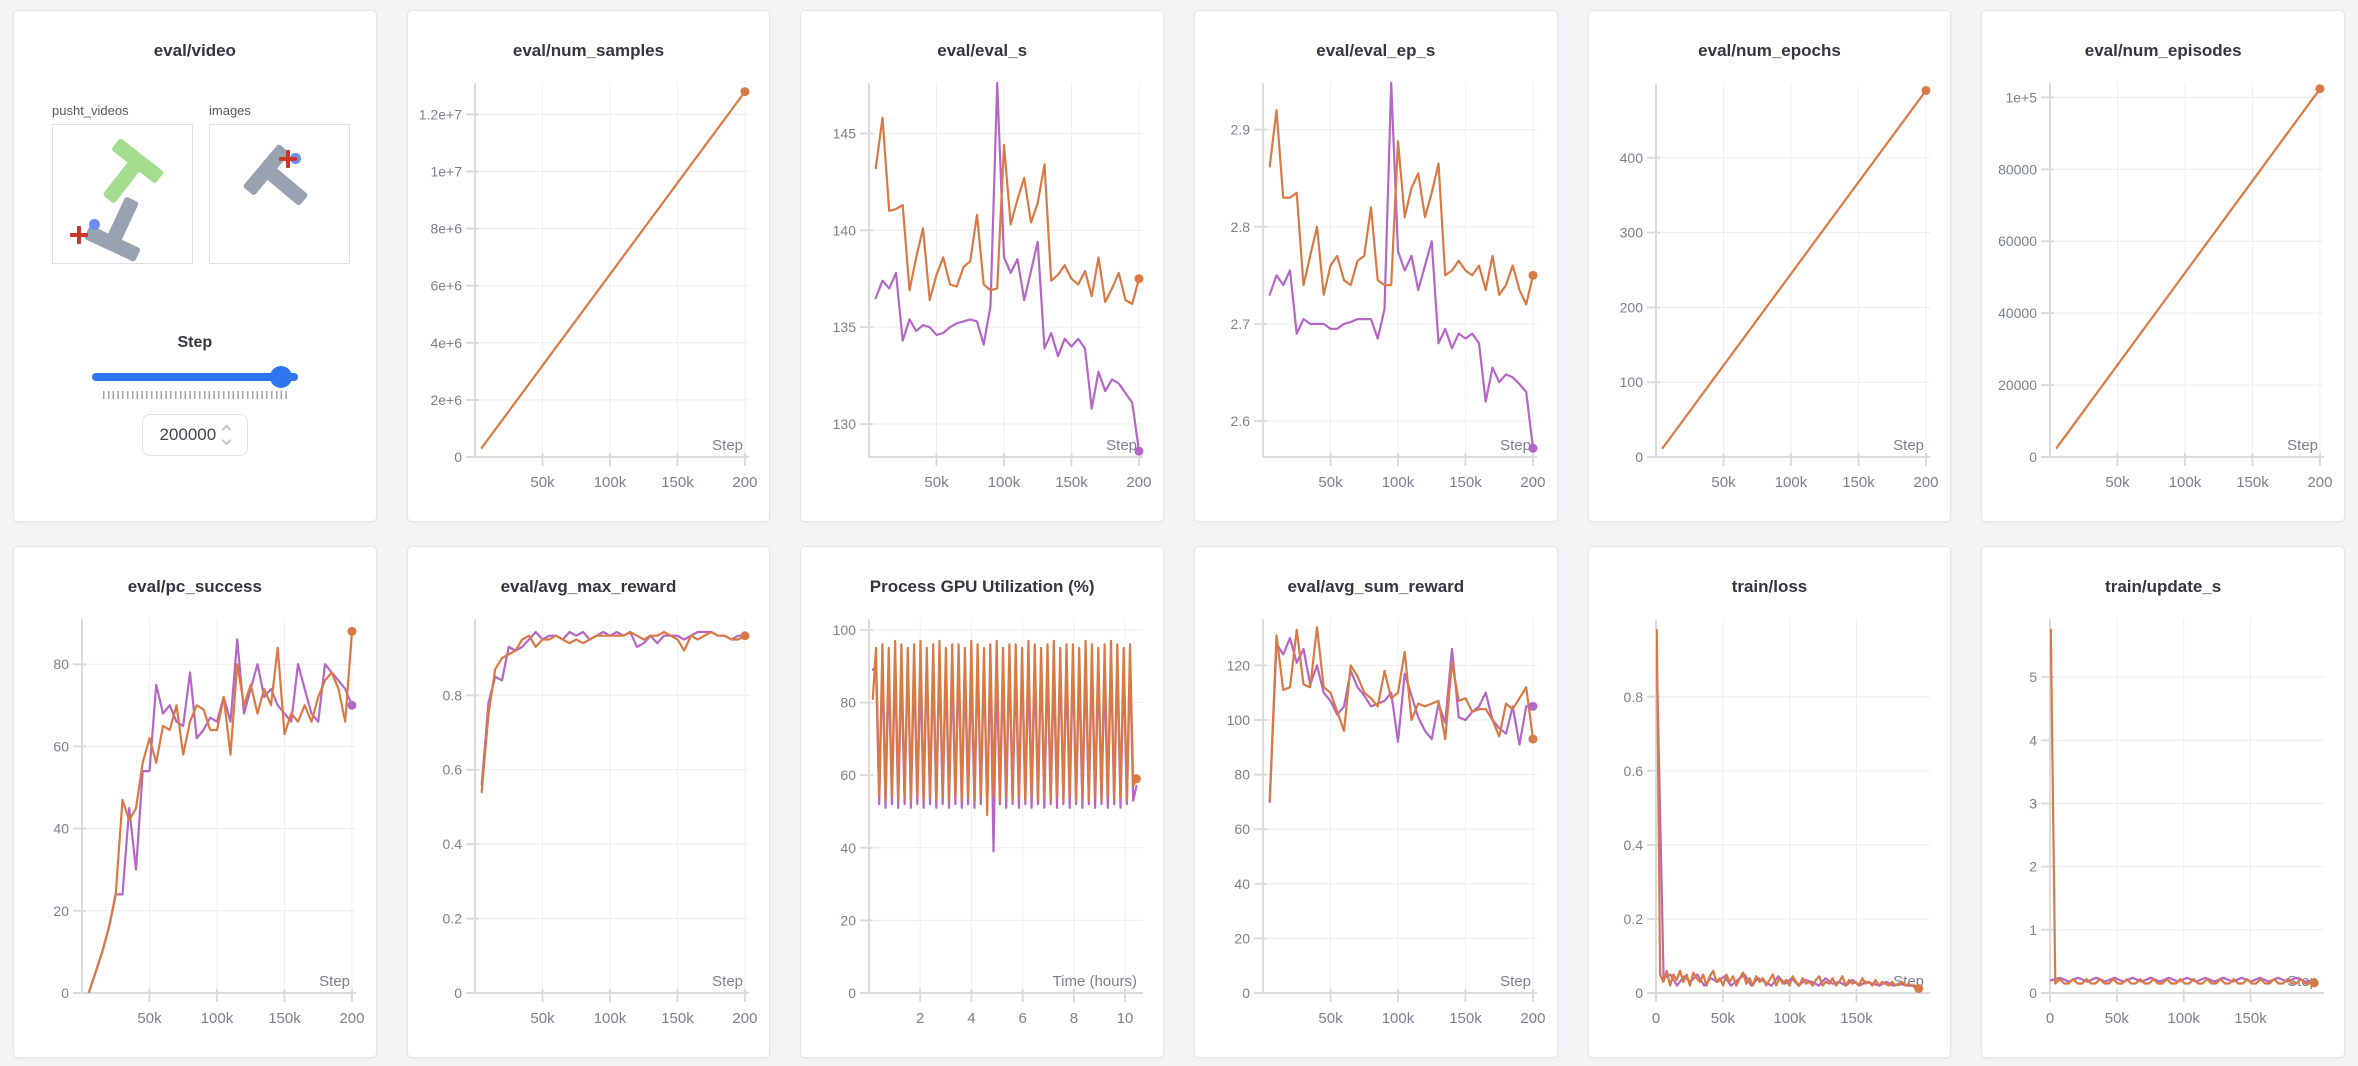  I want to click on svg-text: 5, so click(2033, 677).